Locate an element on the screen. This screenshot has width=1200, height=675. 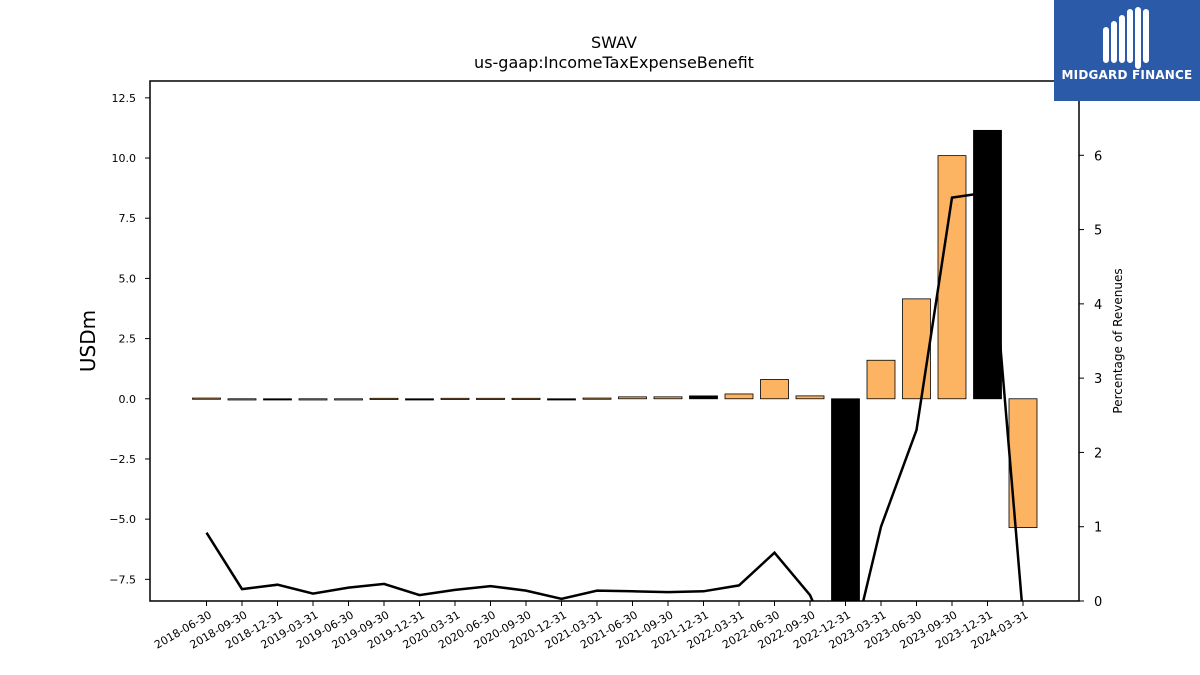
y-tick-label: 7.5 is located at coordinates (128, 218).